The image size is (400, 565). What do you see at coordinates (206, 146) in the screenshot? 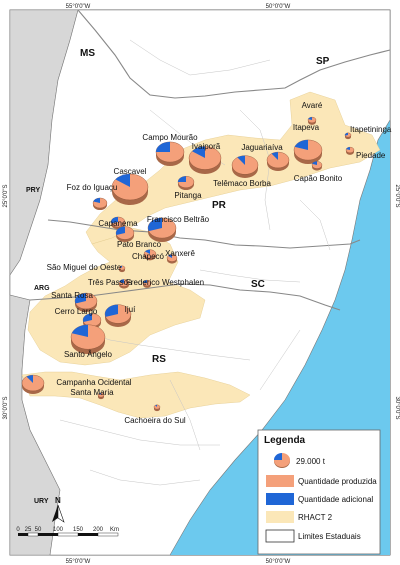
I see `city-label: Ivaiporã` at bounding box center [206, 146].